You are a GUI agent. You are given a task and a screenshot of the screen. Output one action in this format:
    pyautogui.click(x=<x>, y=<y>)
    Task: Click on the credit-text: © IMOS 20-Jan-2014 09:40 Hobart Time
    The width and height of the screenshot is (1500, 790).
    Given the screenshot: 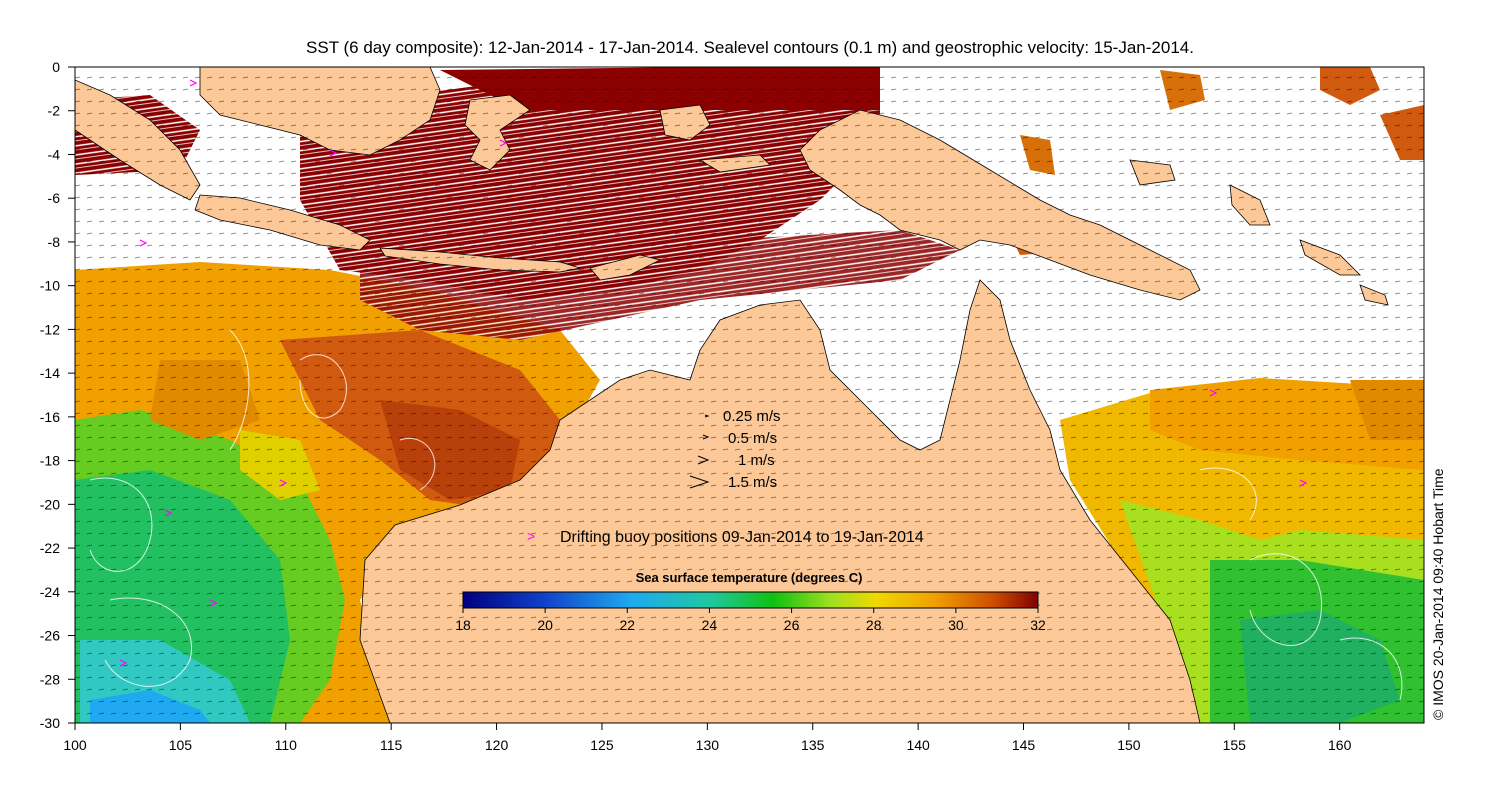 What is the action you would take?
    pyautogui.click(x=1438, y=594)
    